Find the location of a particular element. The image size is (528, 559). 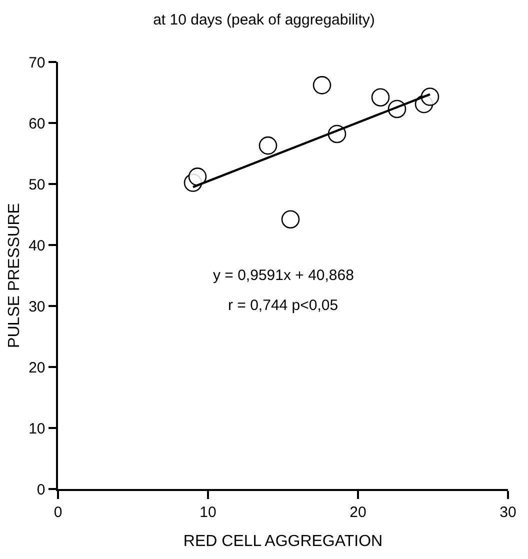

x-tick-label: 20 is located at coordinates (358, 512).